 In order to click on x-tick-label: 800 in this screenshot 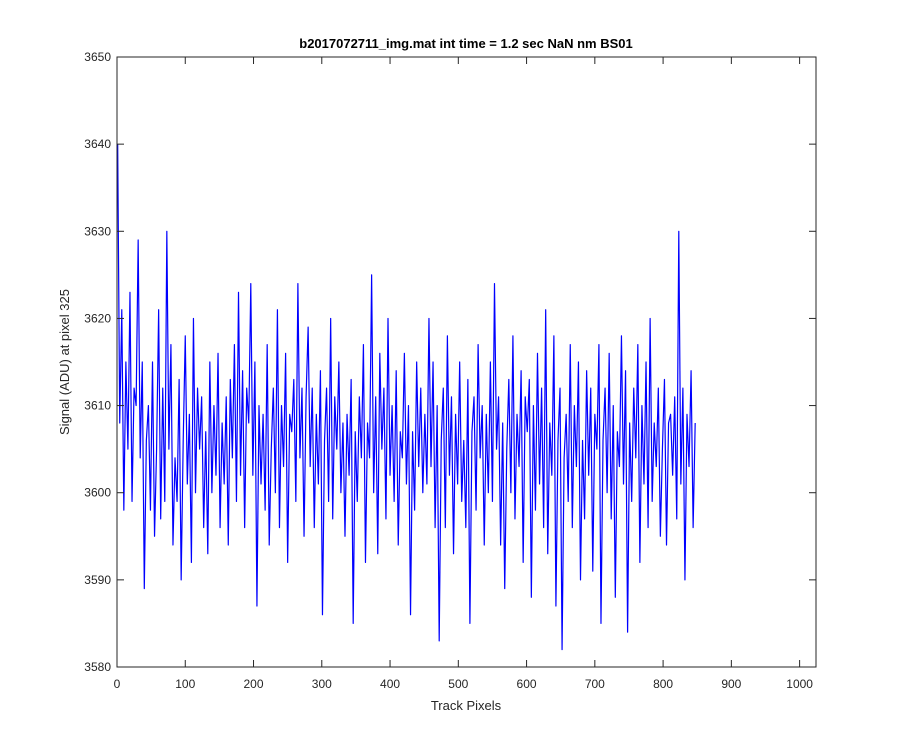, I will do `click(663, 684)`.